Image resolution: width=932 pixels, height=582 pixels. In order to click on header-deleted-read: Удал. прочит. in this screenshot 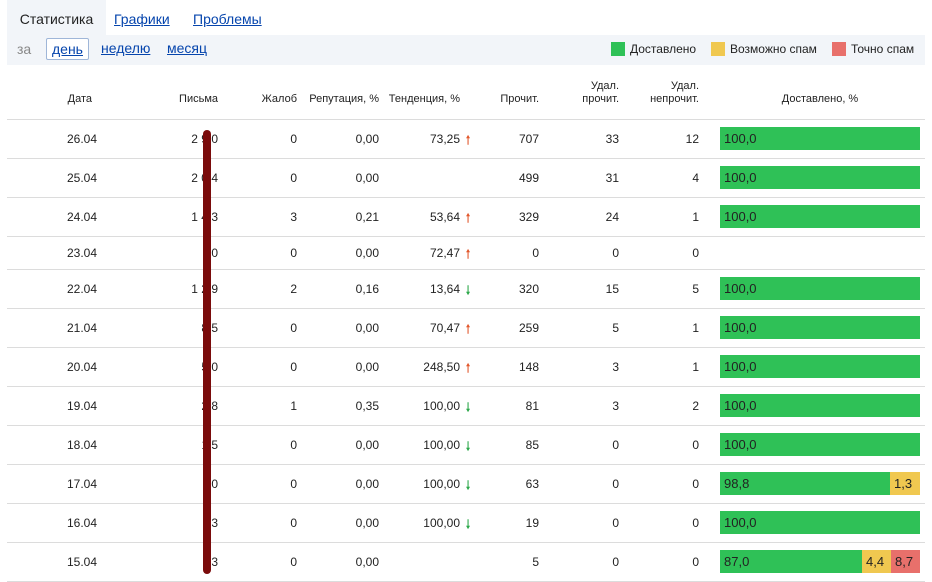, I will do `click(588, 93)`.